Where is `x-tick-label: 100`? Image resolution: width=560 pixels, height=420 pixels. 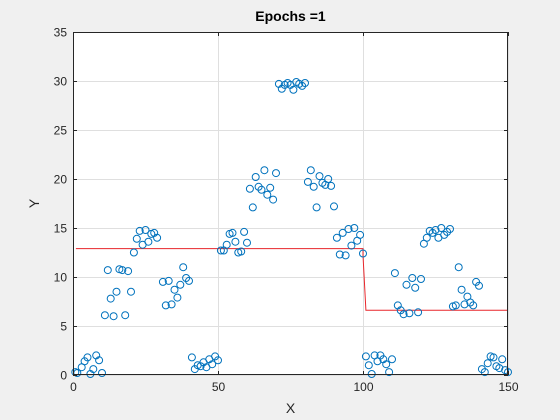 x-tick-label: 100 is located at coordinates (363, 387).